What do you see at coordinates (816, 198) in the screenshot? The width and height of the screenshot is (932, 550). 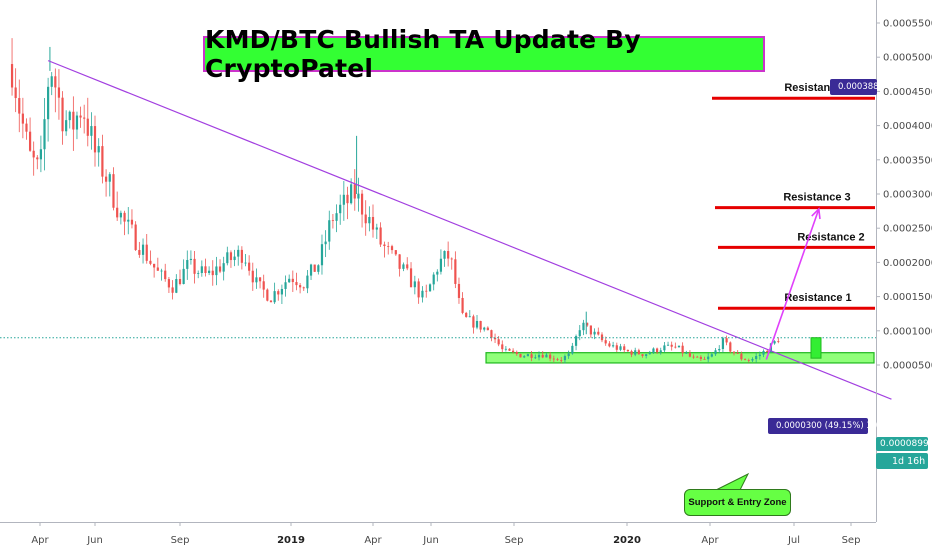 I see `resistance-label: Resistance 3` at bounding box center [816, 198].